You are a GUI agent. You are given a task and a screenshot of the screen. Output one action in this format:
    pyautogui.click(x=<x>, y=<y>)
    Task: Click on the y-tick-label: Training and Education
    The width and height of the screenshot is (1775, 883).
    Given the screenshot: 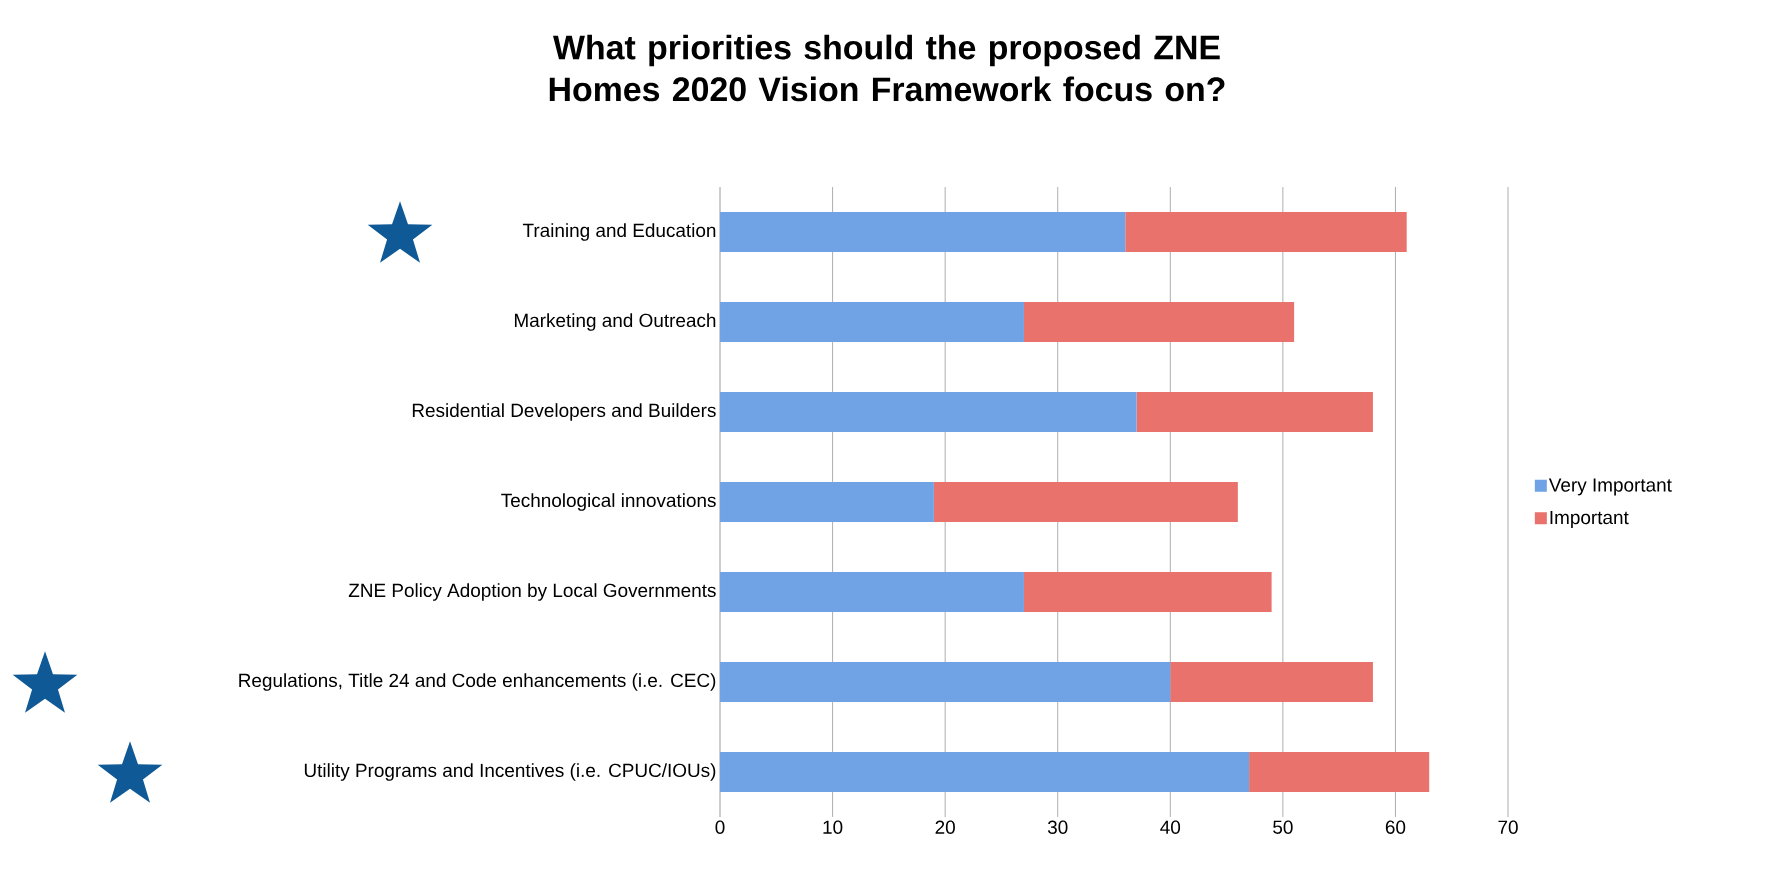 What is the action you would take?
    pyautogui.click(x=619, y=232)
    